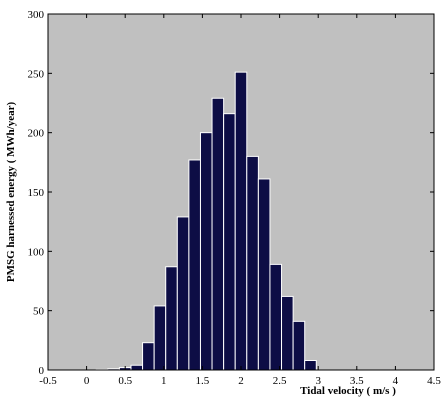 This screenshot has height=401, width=445. Describe the element at coordinates (36, 74) in the screenshot. I see `y-tick-label: 250` at that location.